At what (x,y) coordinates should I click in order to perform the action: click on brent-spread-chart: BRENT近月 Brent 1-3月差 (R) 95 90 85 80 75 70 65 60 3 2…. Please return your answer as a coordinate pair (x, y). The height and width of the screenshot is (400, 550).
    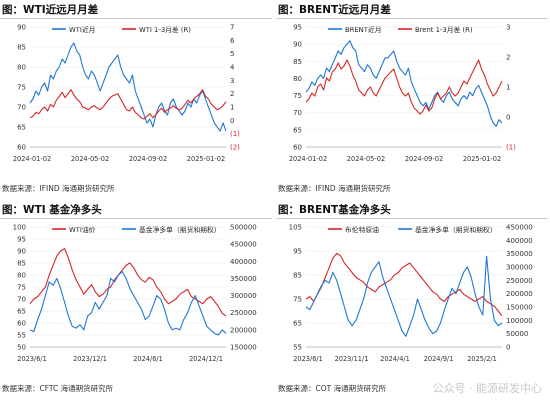
    Looking at the image, I should click on (402, 94).